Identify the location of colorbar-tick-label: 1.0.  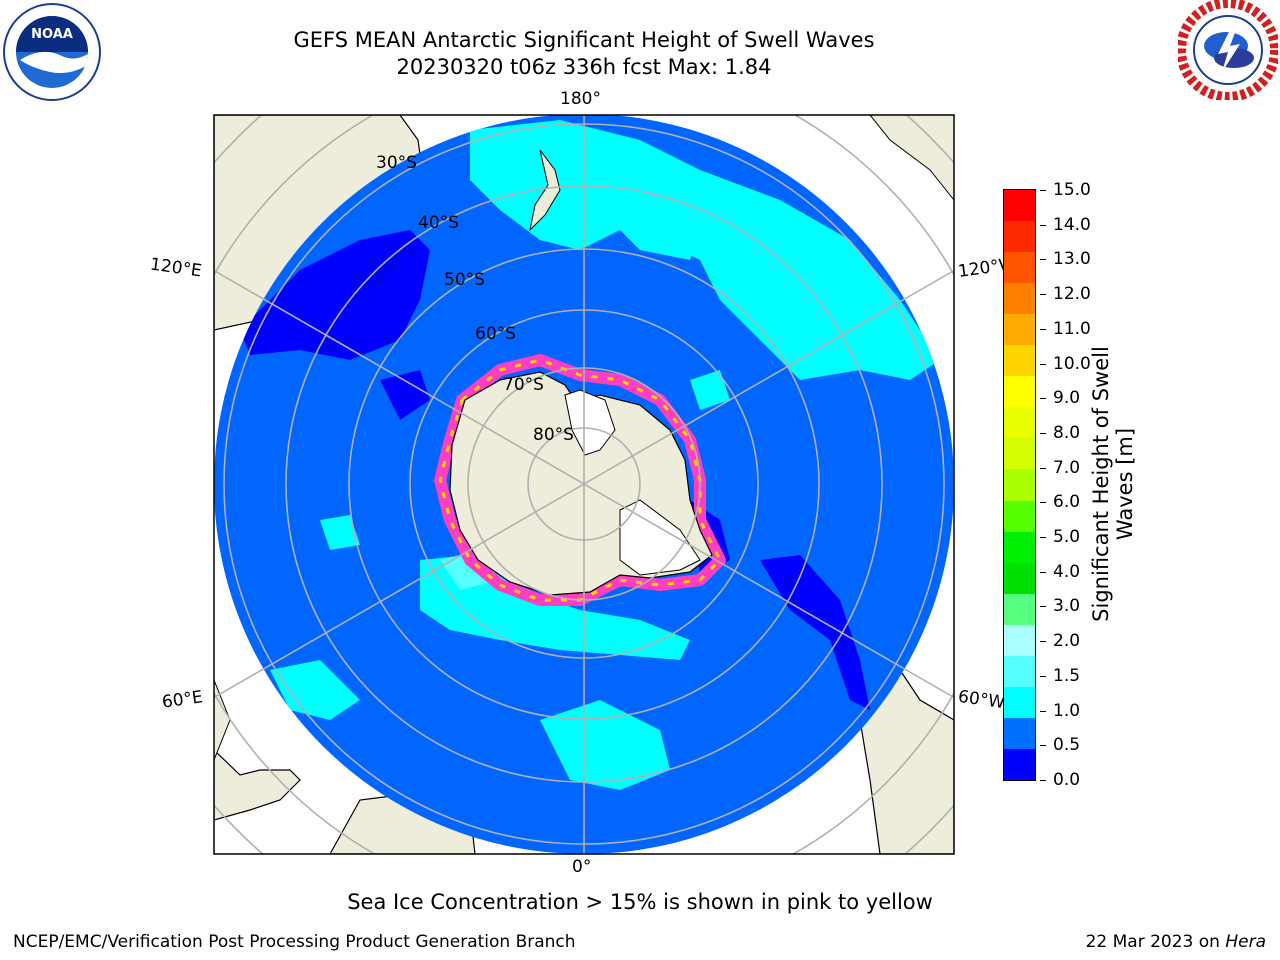
(1067, 710).